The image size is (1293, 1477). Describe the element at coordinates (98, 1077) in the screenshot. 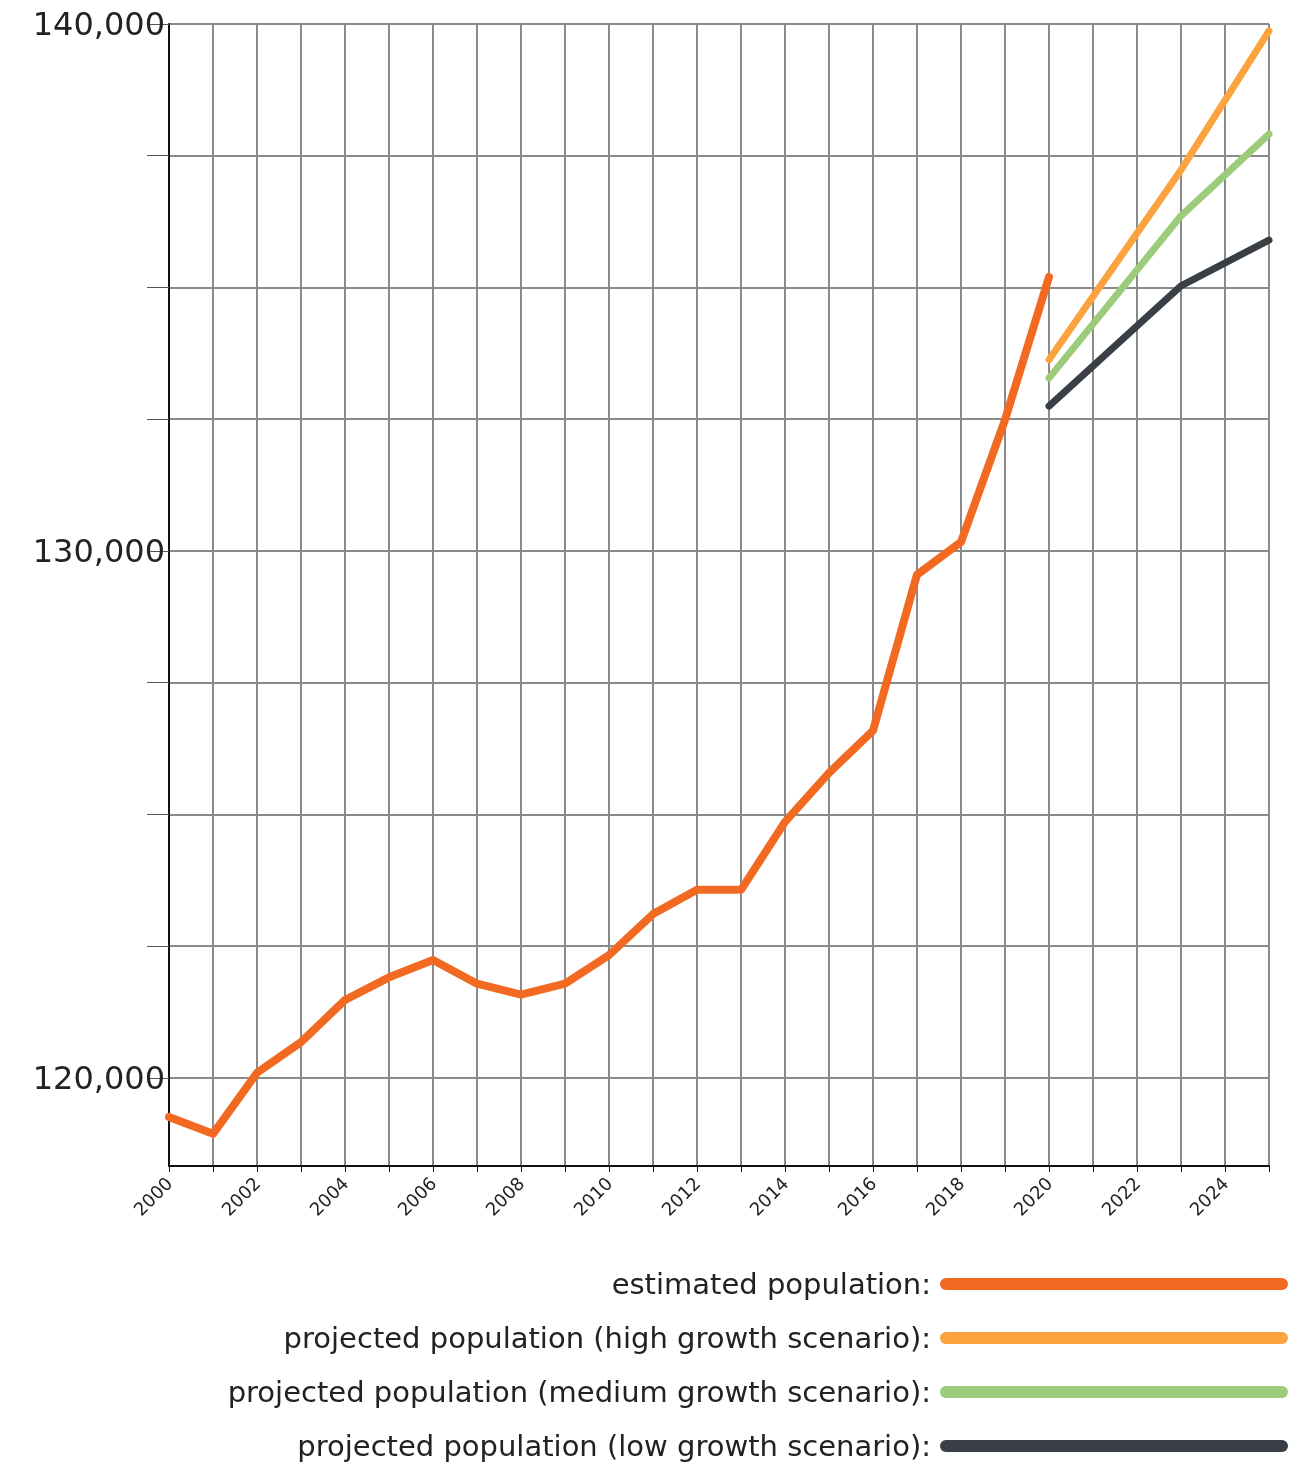

I see `y-tick-label: 120,000` at that location.